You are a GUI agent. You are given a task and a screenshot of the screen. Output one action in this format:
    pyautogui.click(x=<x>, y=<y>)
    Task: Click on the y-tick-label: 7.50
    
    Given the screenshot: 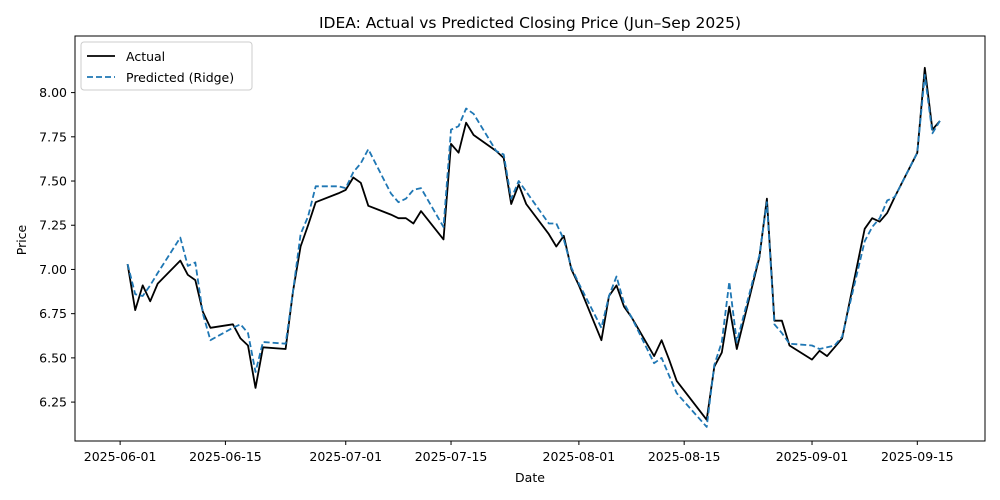 What is the action you would take?
    pyautogui.click(x=53, y=181)
    